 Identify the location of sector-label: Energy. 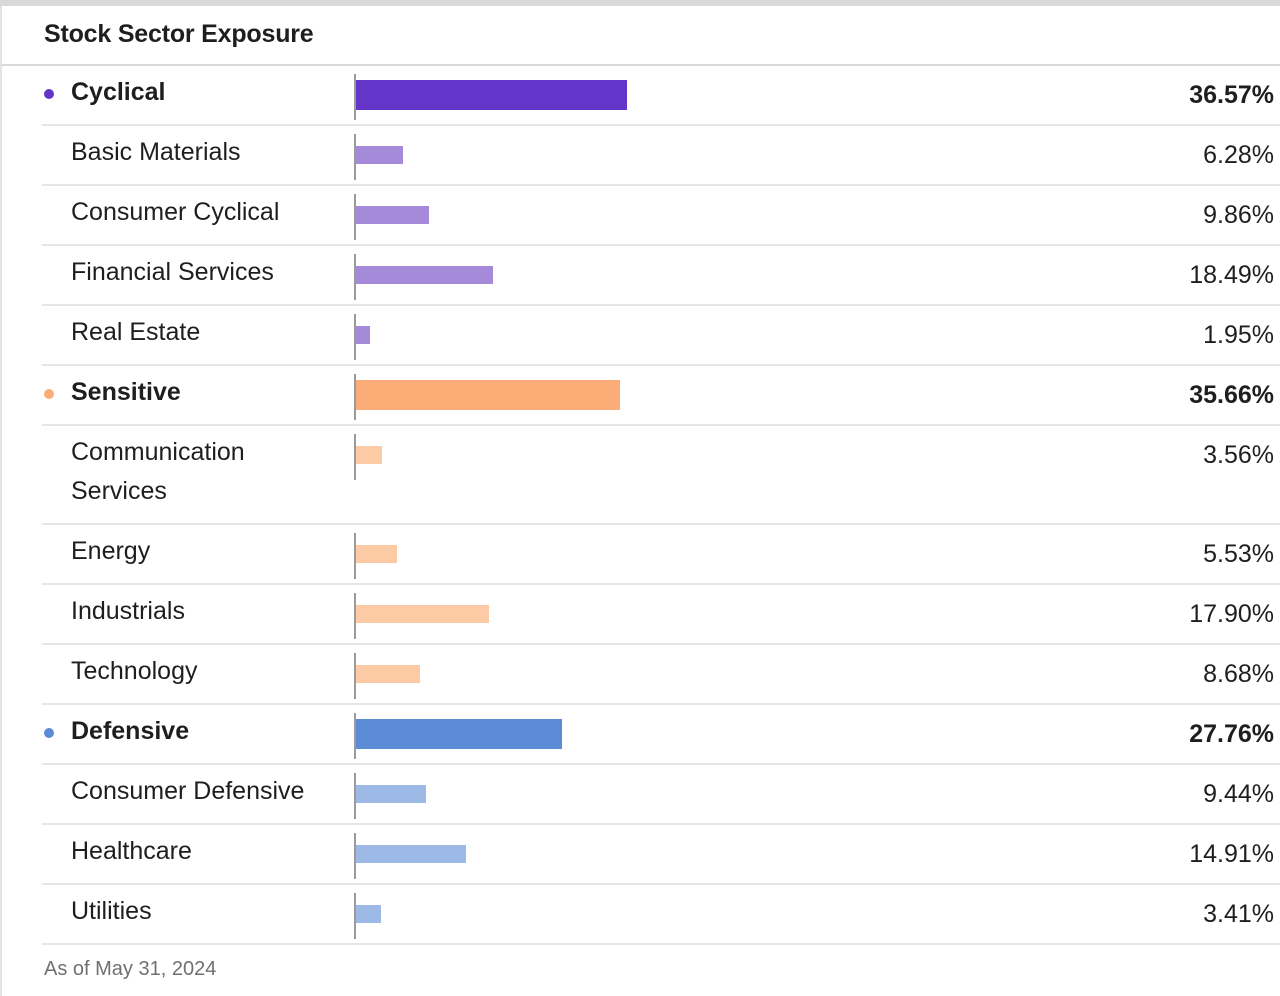
(111, 551).